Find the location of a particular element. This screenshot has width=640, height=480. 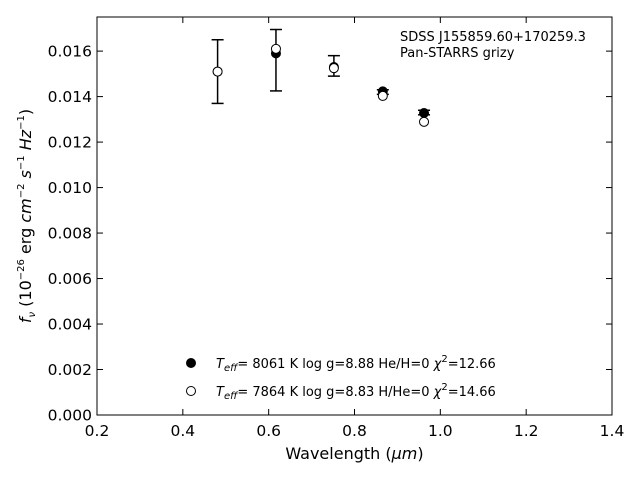

y-tick-label: 0.006 is located at coordinates (70, 279).